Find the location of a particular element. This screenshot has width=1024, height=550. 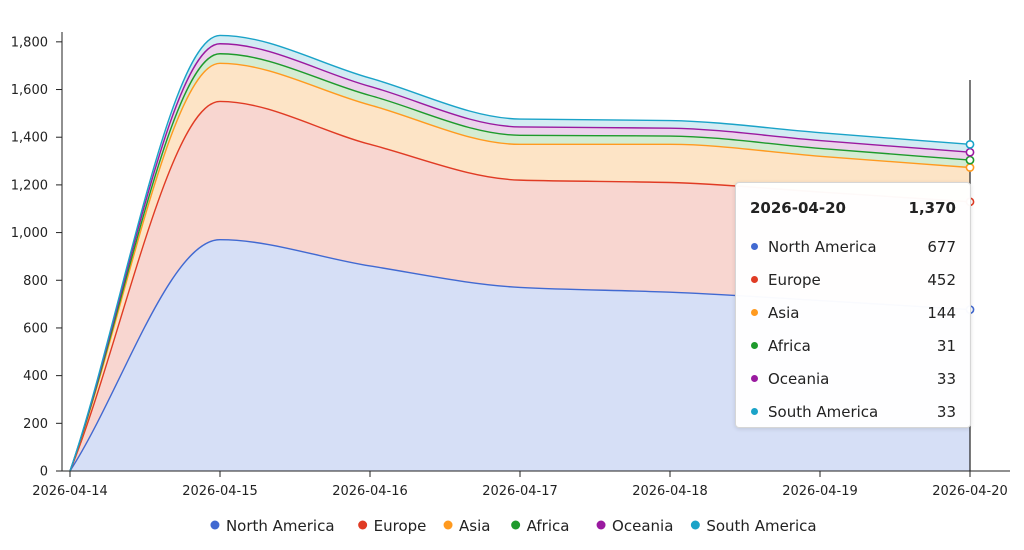

x-tick-label: 2026-04-15 is located at coordinates (220, 491).